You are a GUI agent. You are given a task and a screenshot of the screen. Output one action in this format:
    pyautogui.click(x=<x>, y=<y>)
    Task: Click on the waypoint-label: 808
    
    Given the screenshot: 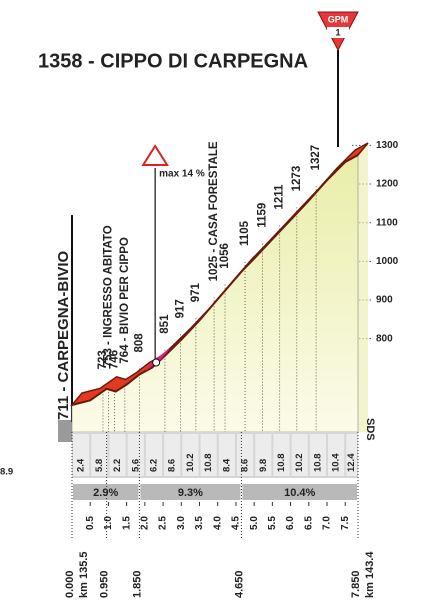 What is the action you would take?
    pyautogui.click(x=139, y=343)
    